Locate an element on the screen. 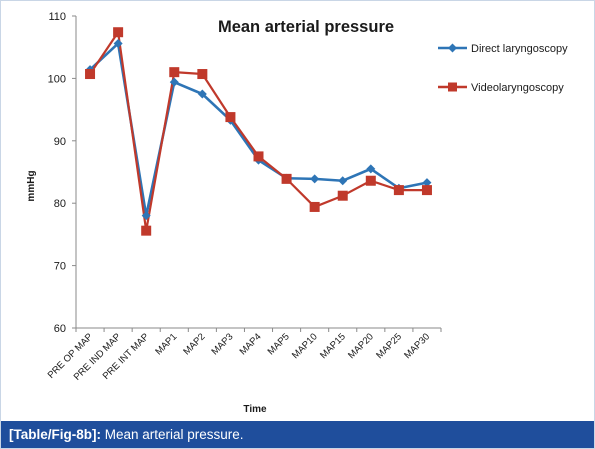 This screenshot has height=449, width=595. chart-title: Mean arterial pressure is located at coordinates (306, 27).